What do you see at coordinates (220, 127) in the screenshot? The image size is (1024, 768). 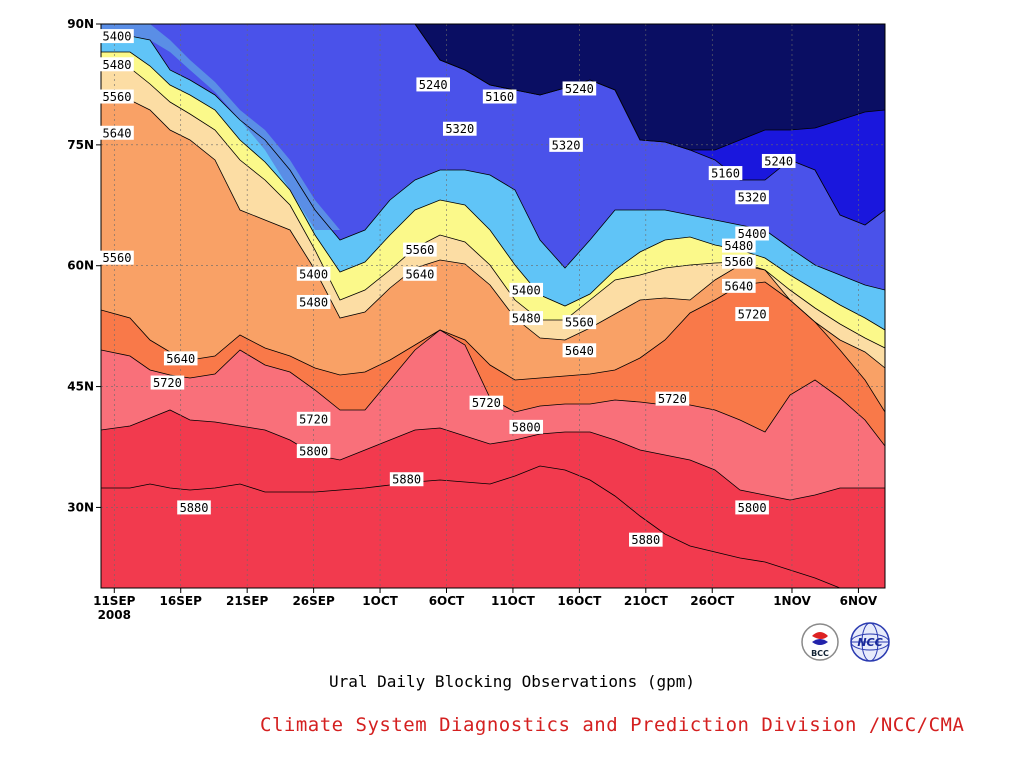 I see `band-5320-5400-west` at bounding box center [220, 127].